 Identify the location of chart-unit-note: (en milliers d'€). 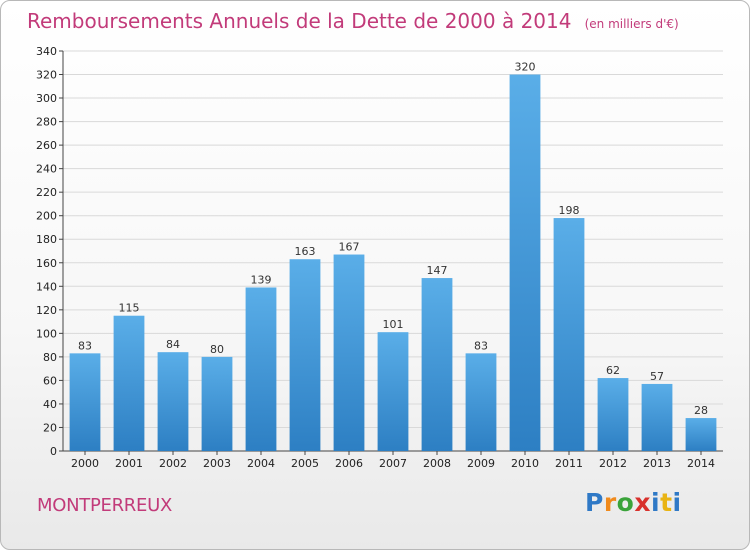
(631, 24).